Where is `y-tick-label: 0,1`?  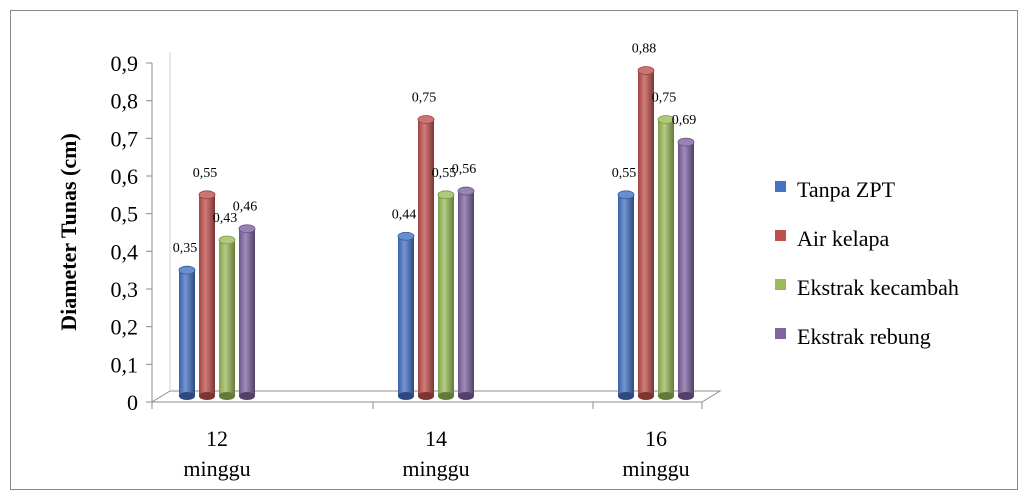
y-tick-label: 0,1 is located at coordinates (125, 364).